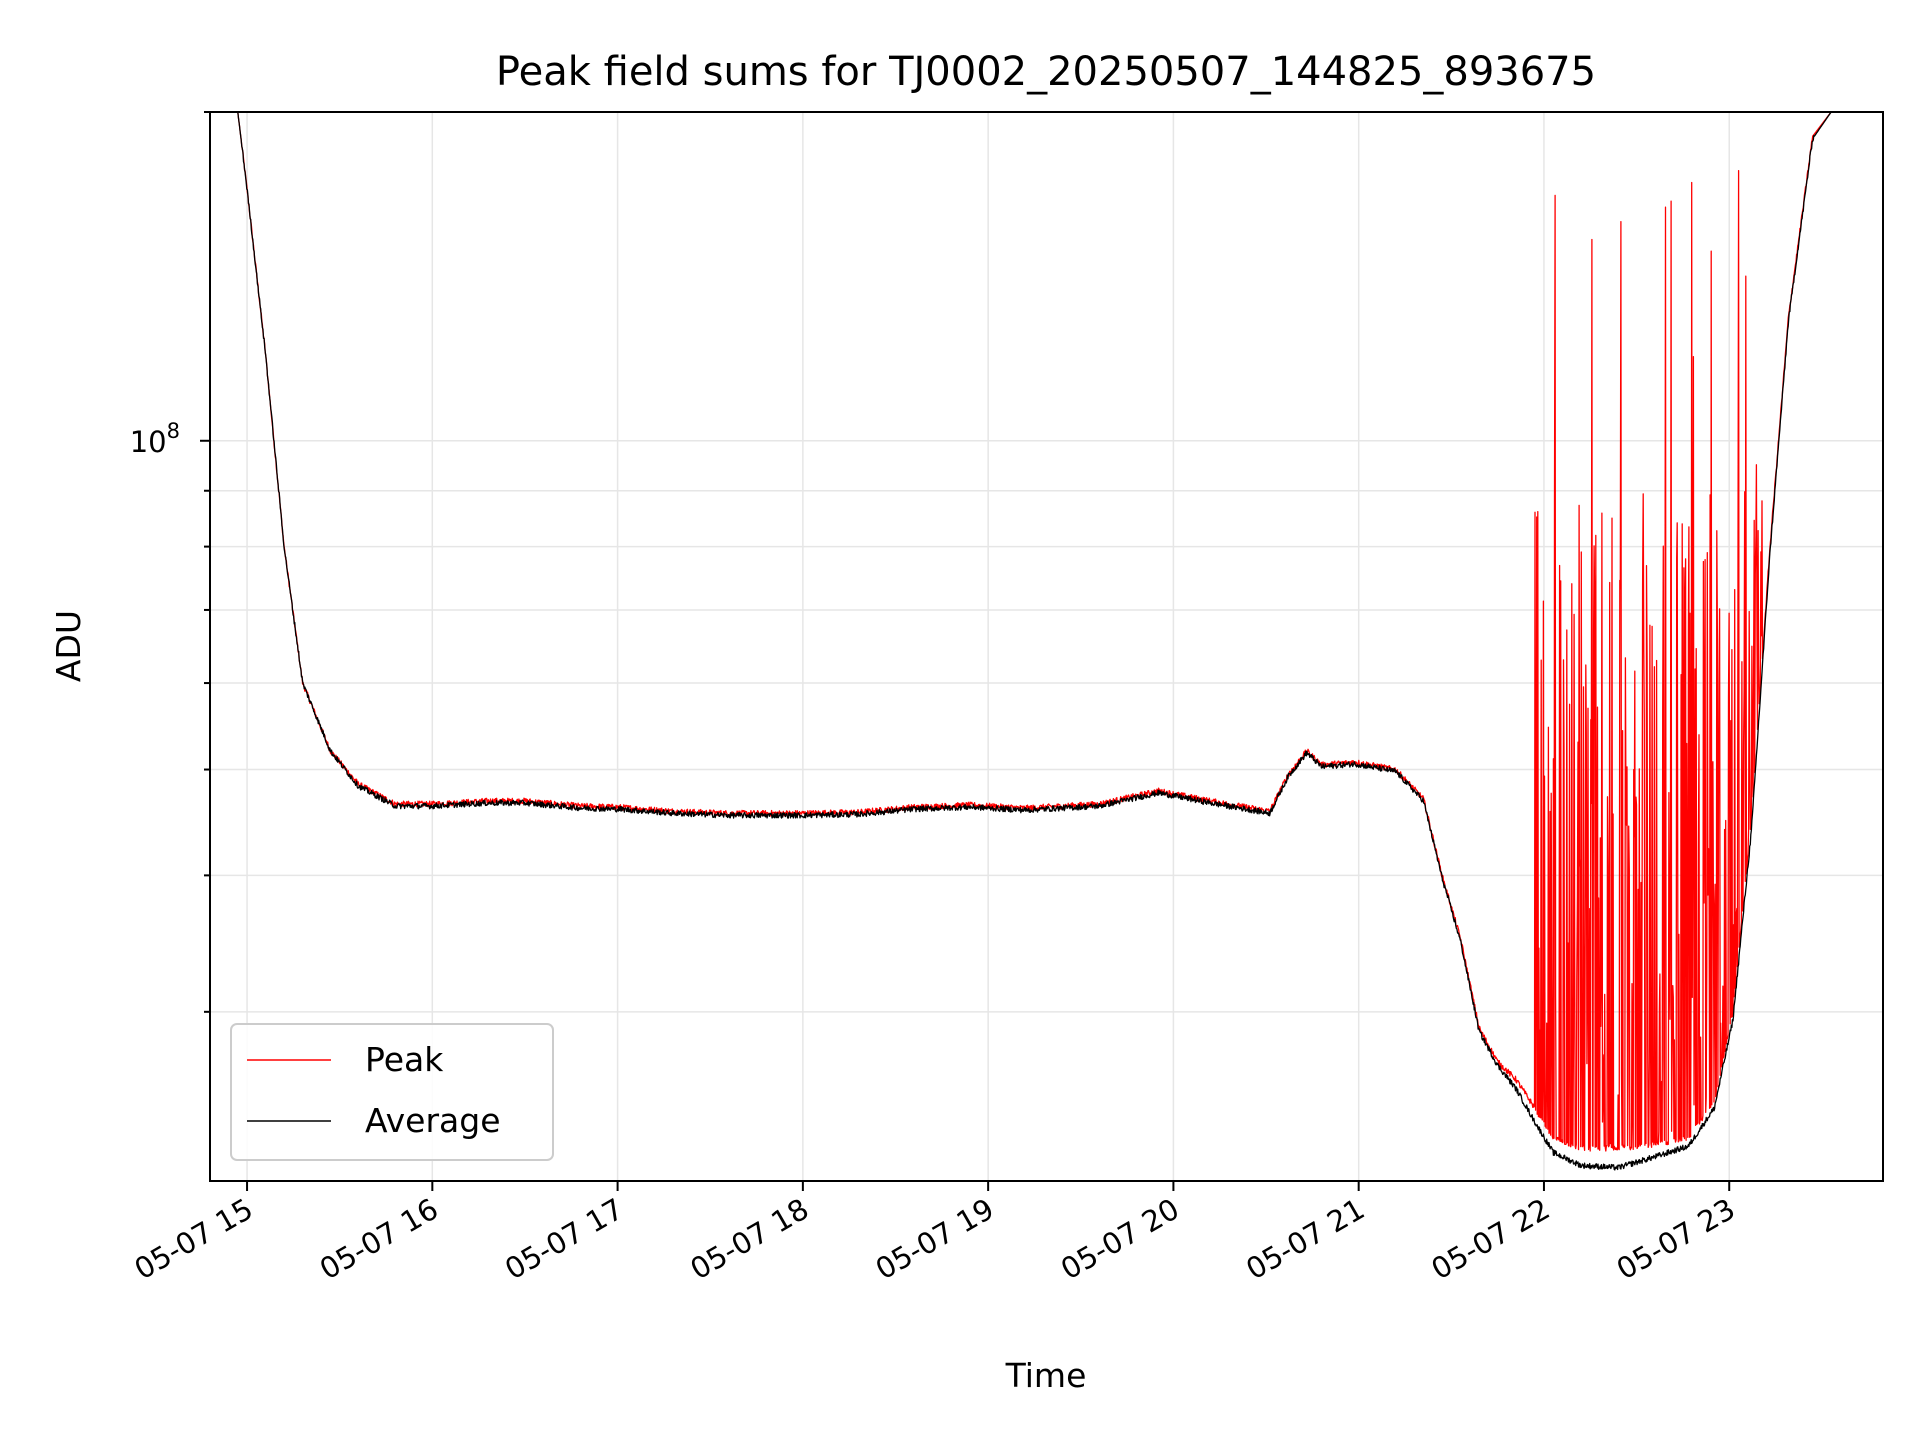 The height and width of the screenshot is (1440, 1920). Describe the element at coordinates (433, 1120) in the screenshot. I see `legend-average-label: Average` at that location.